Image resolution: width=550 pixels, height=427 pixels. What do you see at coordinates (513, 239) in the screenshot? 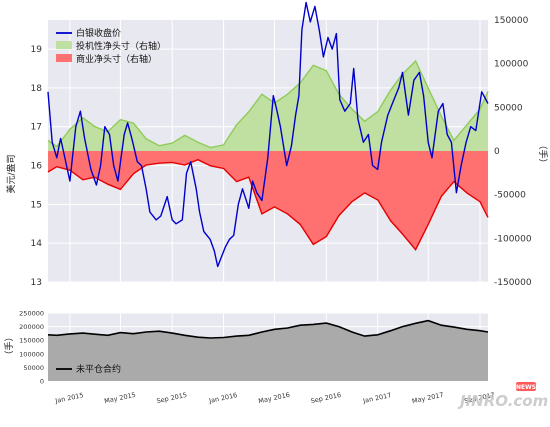
I see `right-tick-label: -100000` at bounding box center [513, 239].